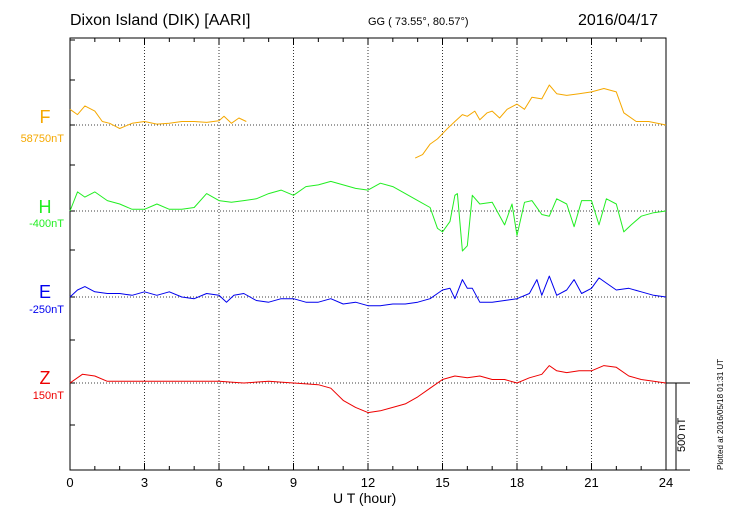 The height and width of the screenshot is (520, 730). Describe the element at coordinates (591, 482) in the screenshot. I see `x-tick-label: 21` at that location.